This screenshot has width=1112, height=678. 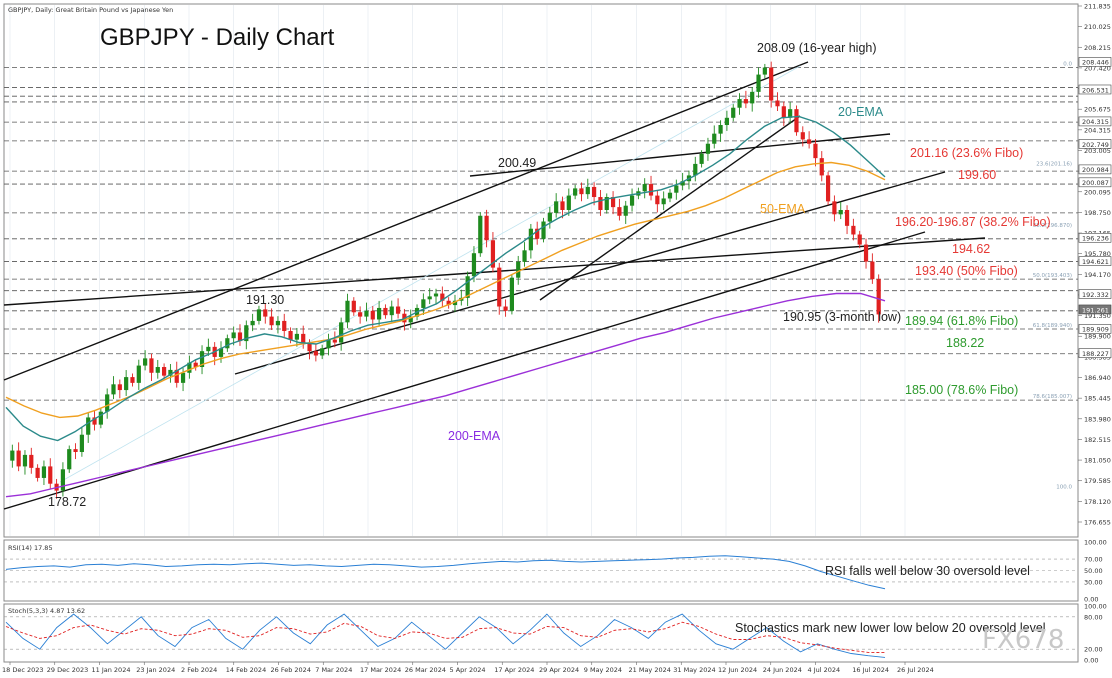 What do you see at coordinates (737, 670) in the screenshot?
I see `date-tick-label: 12 Jun 2024` at bounding box center [737, 670].